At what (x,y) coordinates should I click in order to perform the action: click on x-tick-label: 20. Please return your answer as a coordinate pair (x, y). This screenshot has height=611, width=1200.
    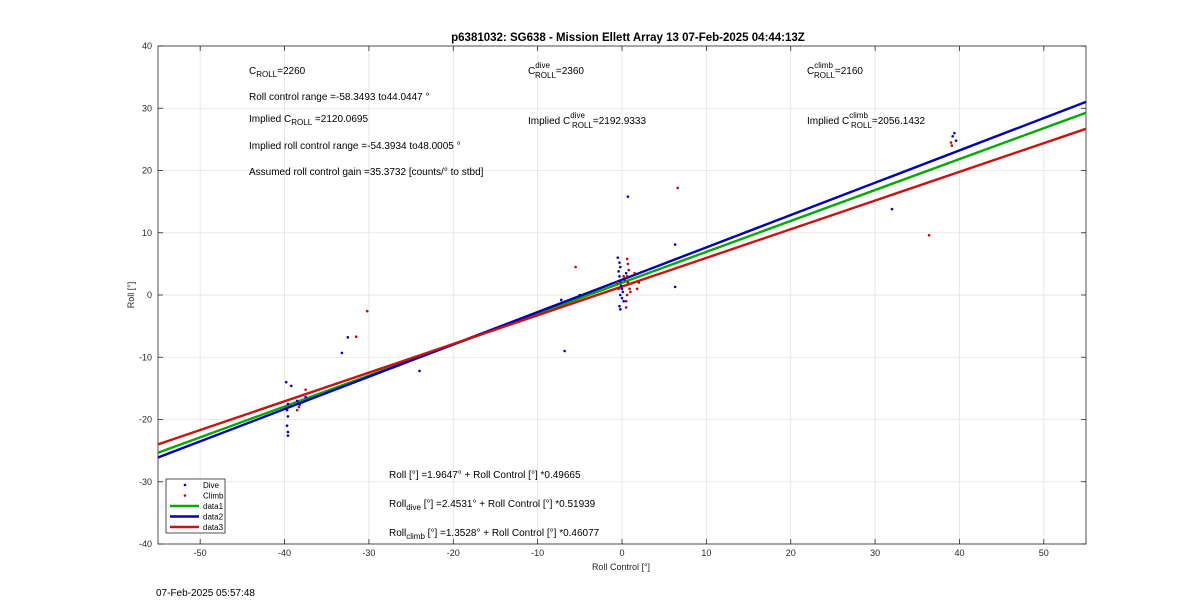
    Looking at the image, I should click on (791, 553).